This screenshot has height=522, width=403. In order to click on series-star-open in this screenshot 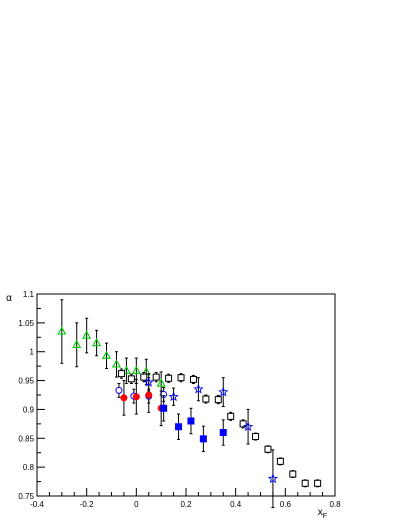, I will do `click(211, 441)`.